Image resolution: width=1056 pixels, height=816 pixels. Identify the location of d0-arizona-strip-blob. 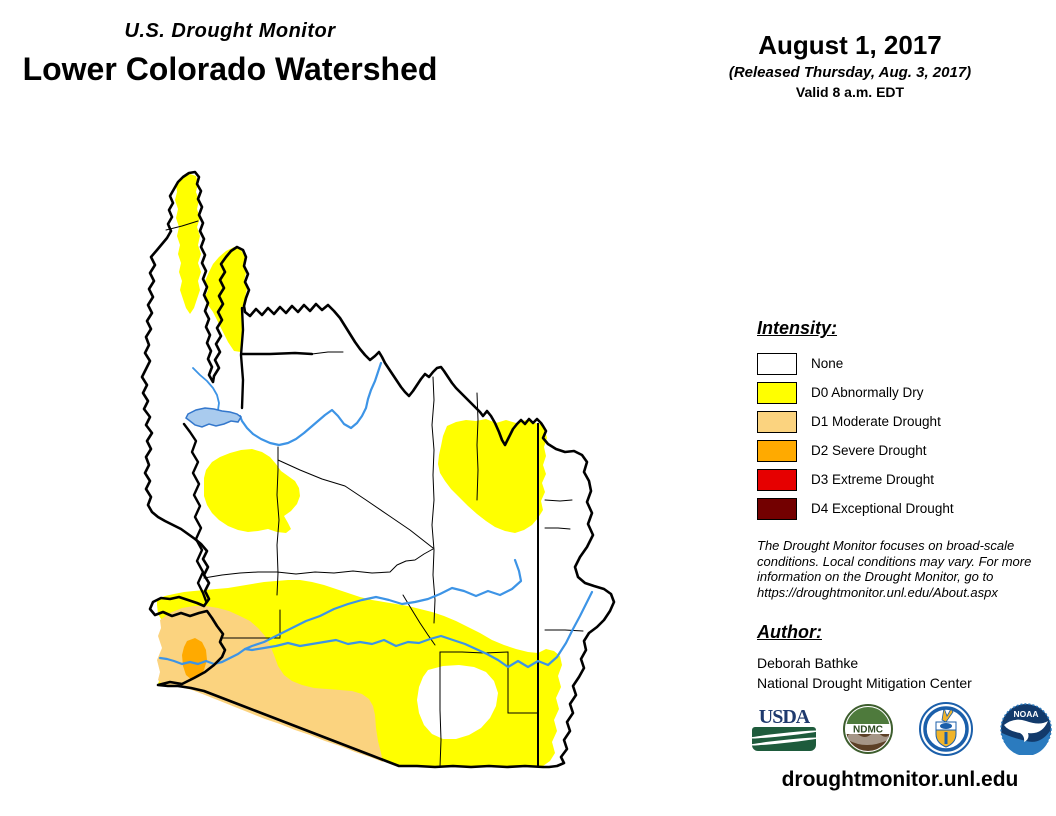
(225, 299).